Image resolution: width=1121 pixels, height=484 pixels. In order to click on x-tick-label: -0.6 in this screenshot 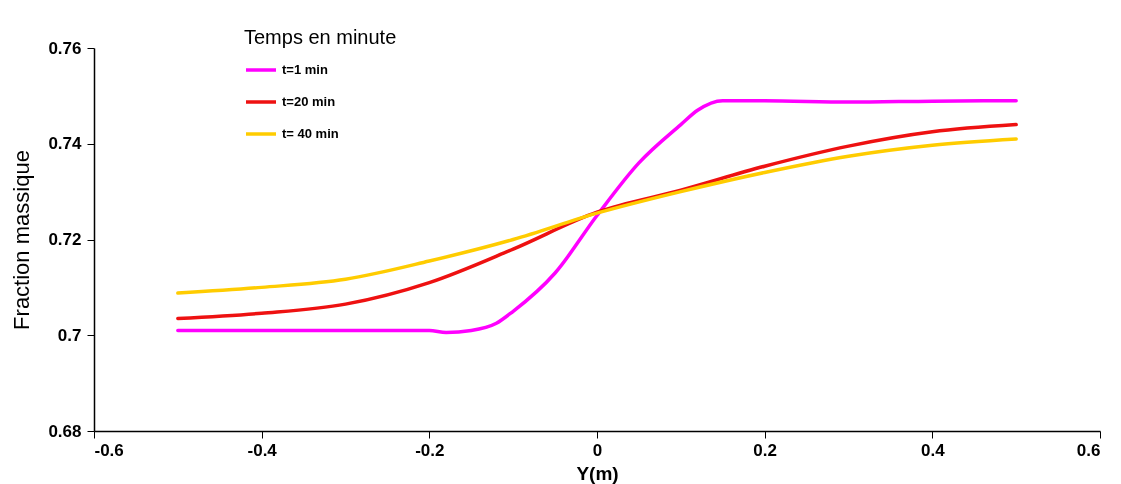, I will do `click(109, 450)`.